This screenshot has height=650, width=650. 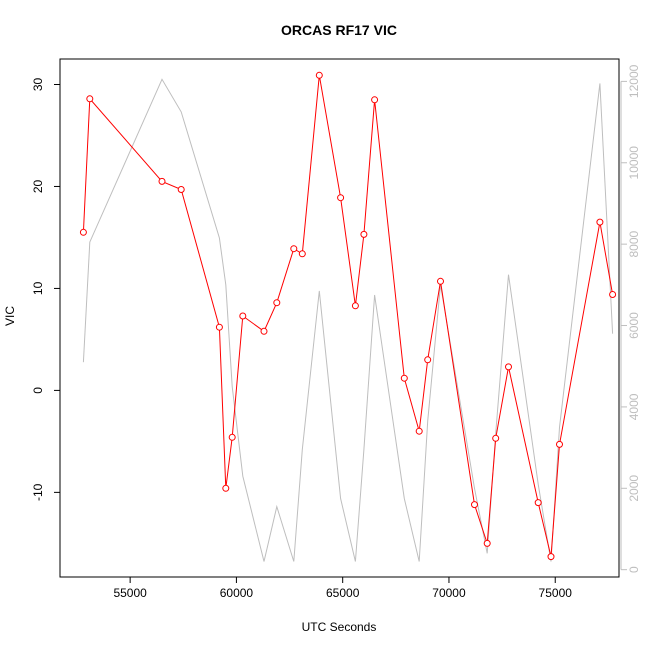 I want to click on y2-tick-label-6: 12000, so click(x=634, y=81).